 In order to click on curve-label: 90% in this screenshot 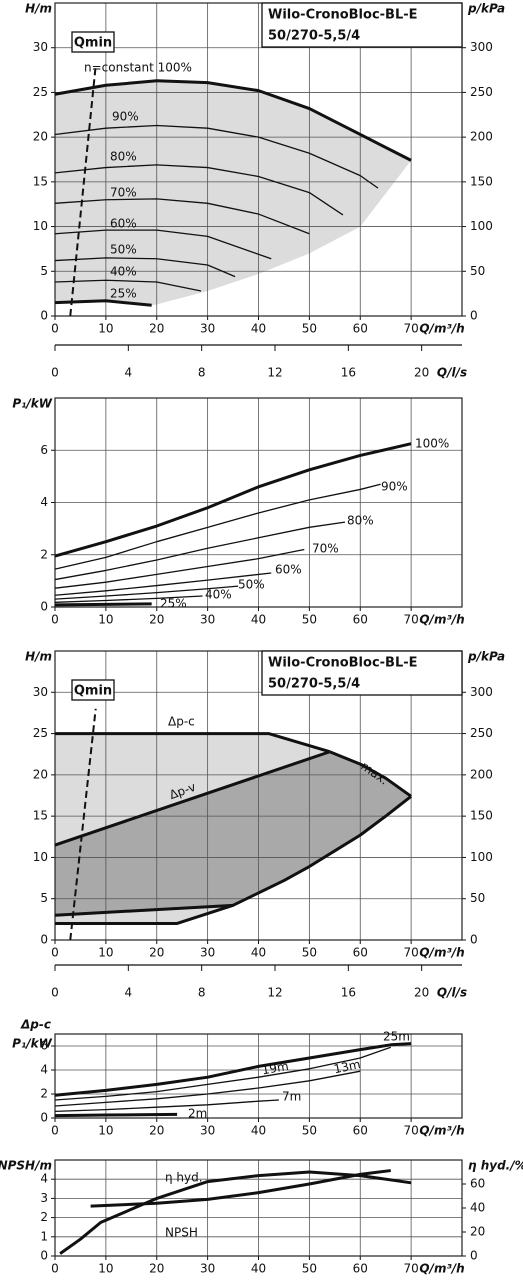, I will do `click(125, 117)`.